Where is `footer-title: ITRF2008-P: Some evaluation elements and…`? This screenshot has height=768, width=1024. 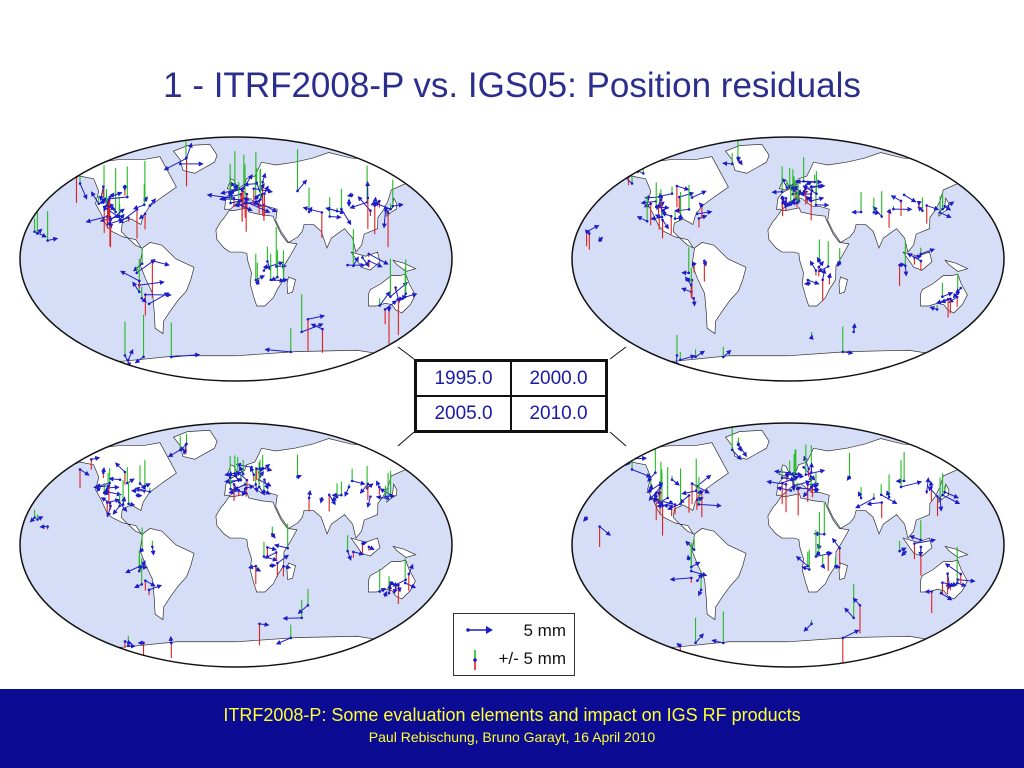 footer-title: ITRF2008-P: Some evaluation elements and… is located at coordinates (512, 715).